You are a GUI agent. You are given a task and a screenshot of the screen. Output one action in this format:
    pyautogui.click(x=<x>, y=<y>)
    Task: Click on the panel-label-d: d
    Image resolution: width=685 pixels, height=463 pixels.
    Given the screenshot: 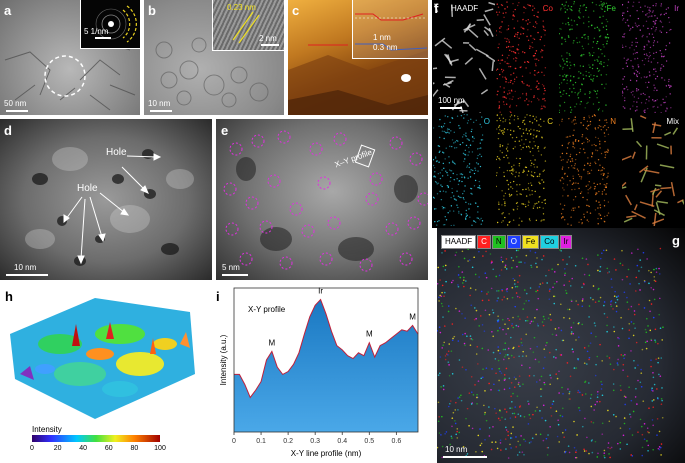 What is the action you would take?
    pyautogui.click(x=8, y=130)
    